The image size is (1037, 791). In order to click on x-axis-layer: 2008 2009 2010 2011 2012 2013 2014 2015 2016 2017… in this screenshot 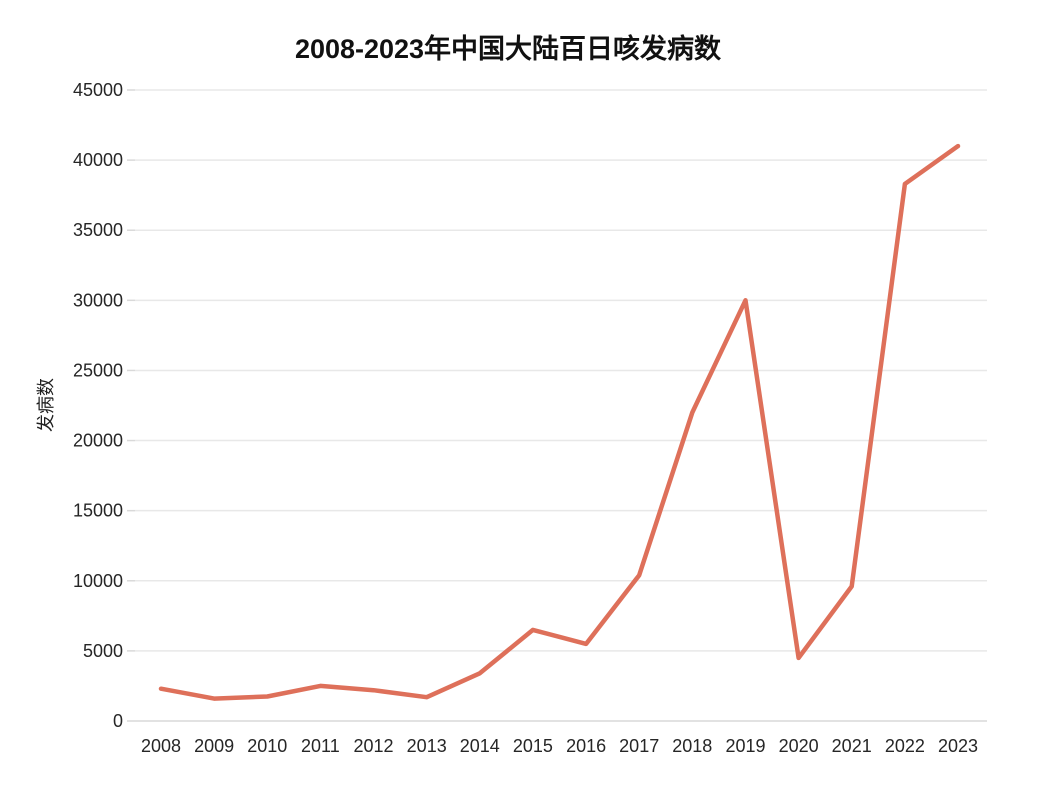, I will do `click(559, 746)`.